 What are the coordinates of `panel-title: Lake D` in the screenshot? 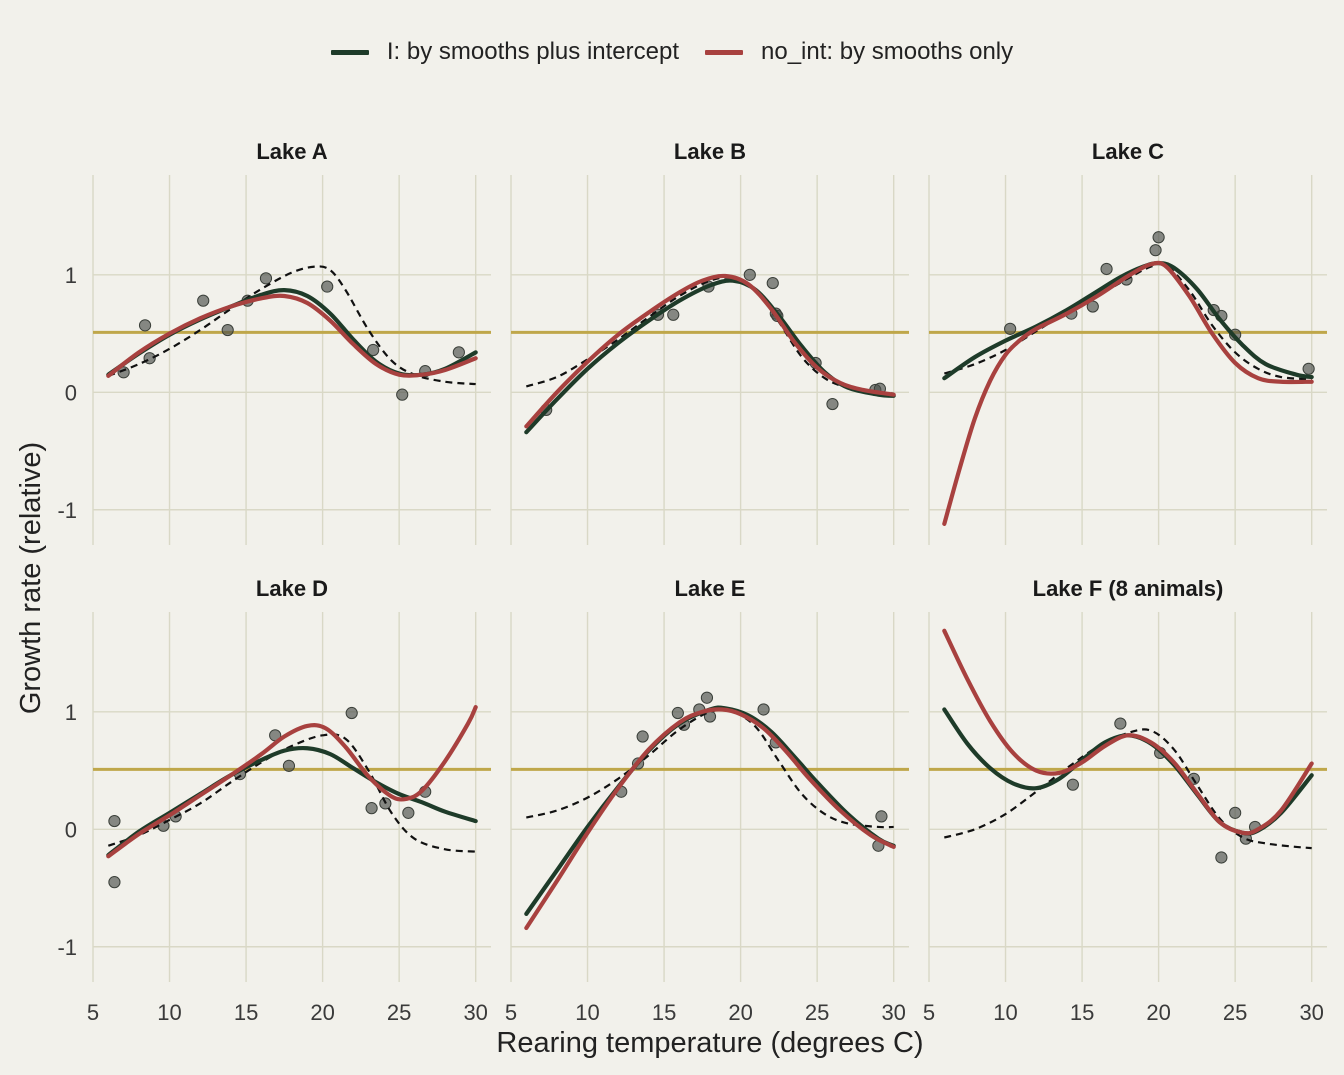 It's located at (292, 588).